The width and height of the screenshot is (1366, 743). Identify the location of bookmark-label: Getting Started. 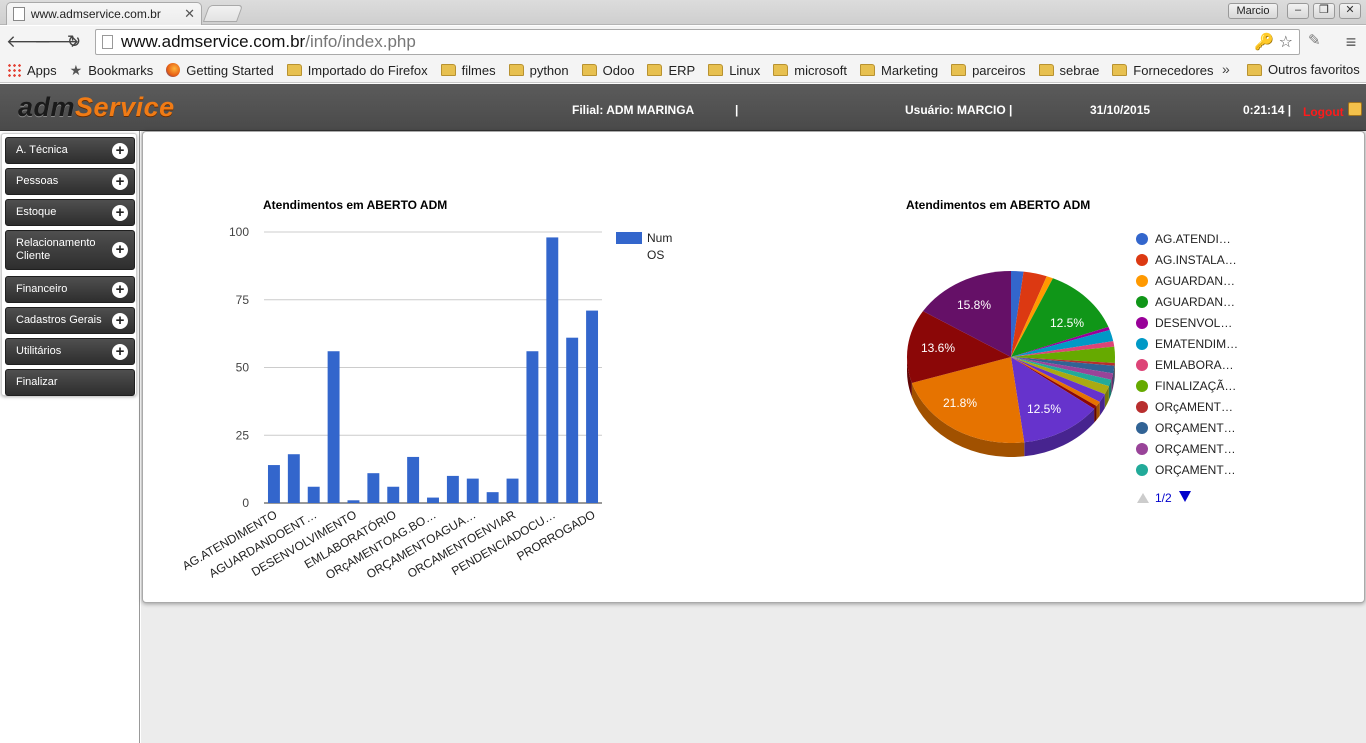
(230, 70).